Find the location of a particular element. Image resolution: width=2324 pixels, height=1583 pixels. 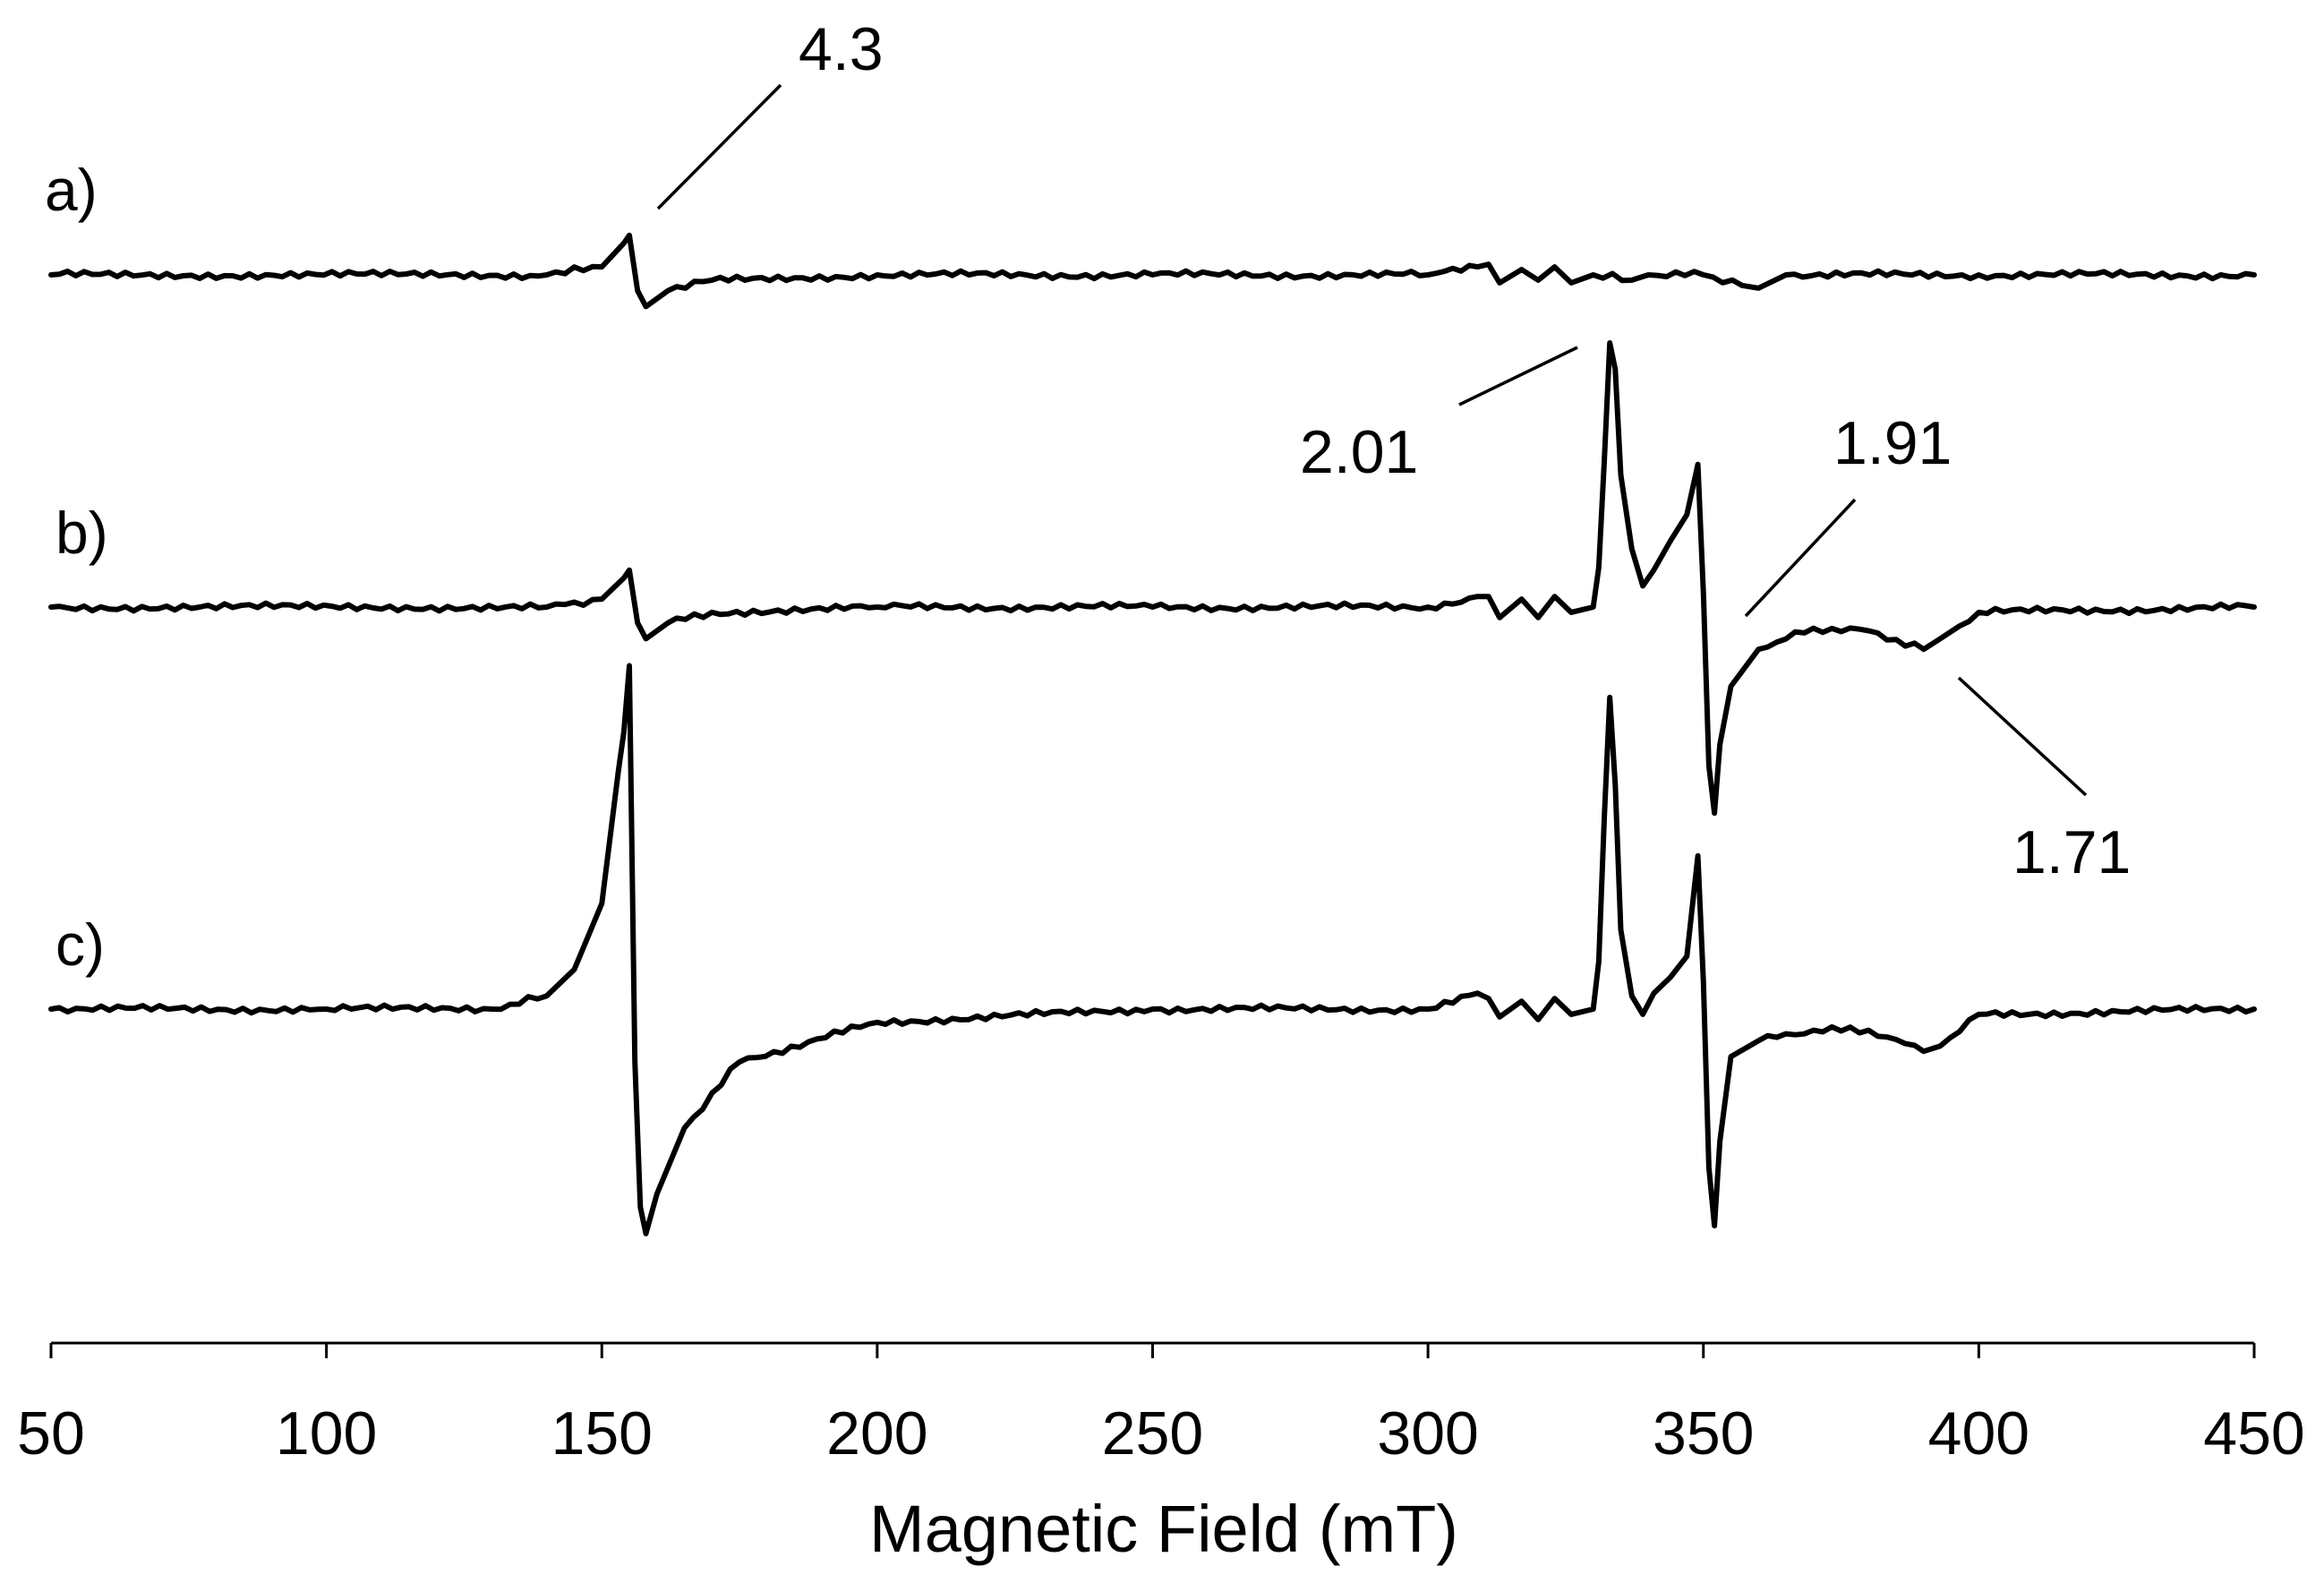

x-tick-label-50: 50 is located at coordinates (51, 1433).